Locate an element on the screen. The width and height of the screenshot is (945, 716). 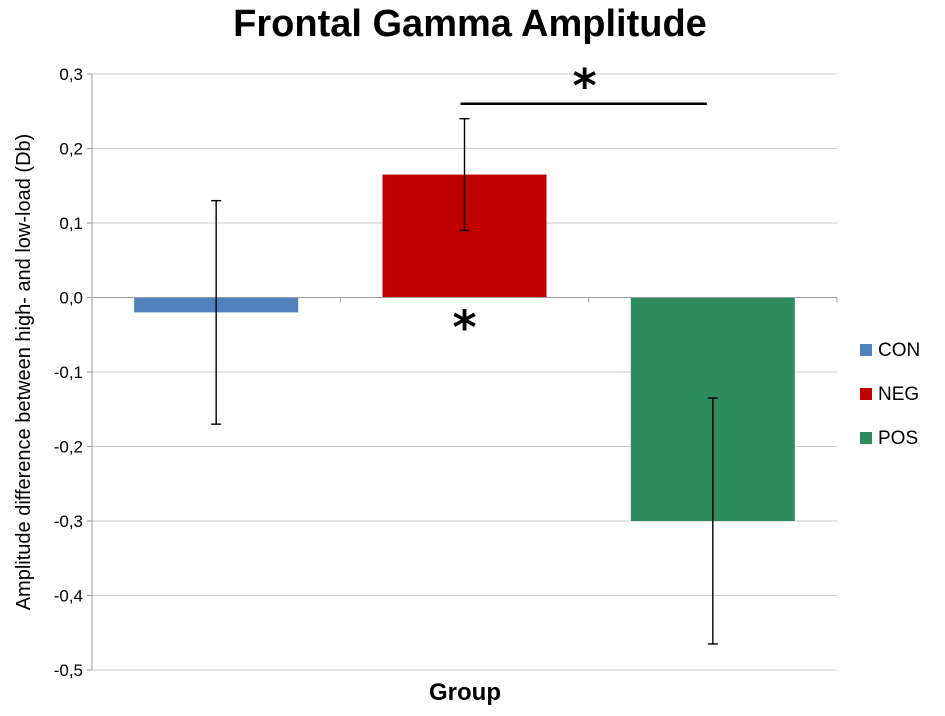
legend-label-neg: NEG is located at coordinates (898, 394).